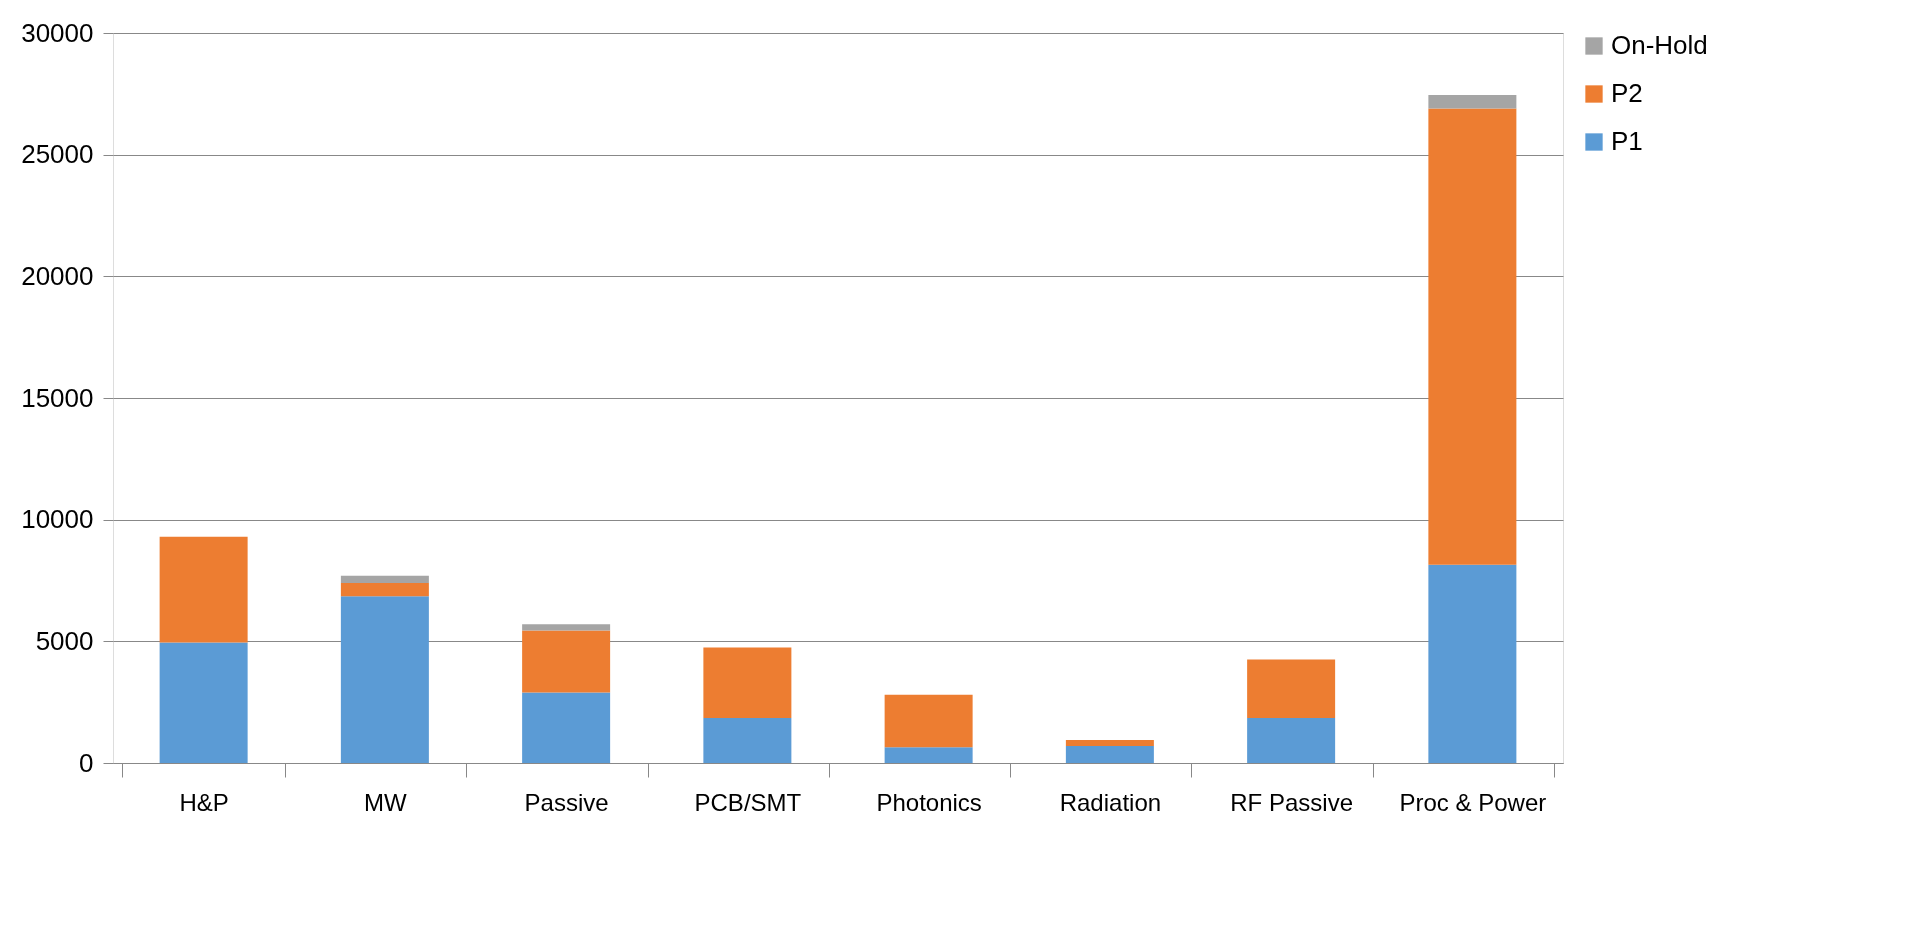 This screenshot has height=936, width=1913. I want to click on x-tick-label: H&P, so click(204, 802).